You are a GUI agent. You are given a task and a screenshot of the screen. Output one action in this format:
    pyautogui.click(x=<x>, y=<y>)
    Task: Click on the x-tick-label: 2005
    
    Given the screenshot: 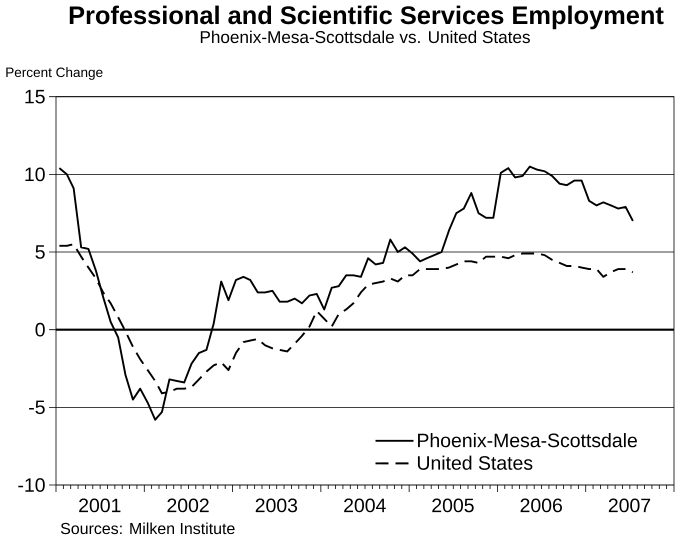 What is the action you would take?
    pyautogui.click(x=453, y=505)
    